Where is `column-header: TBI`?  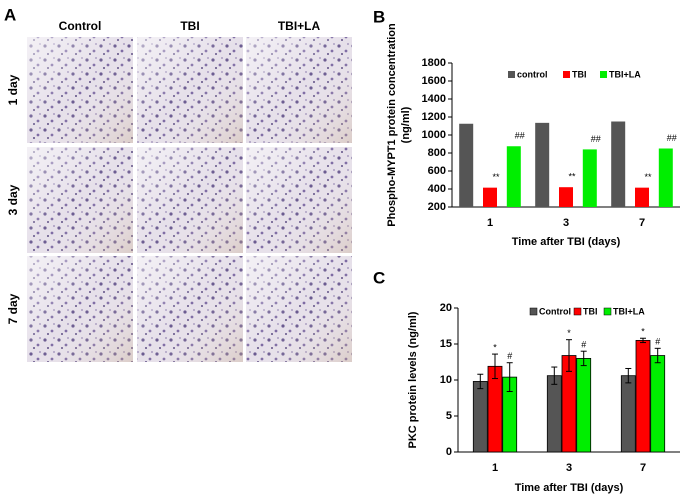
column-header: TBI is located at coordinates (189, 26).